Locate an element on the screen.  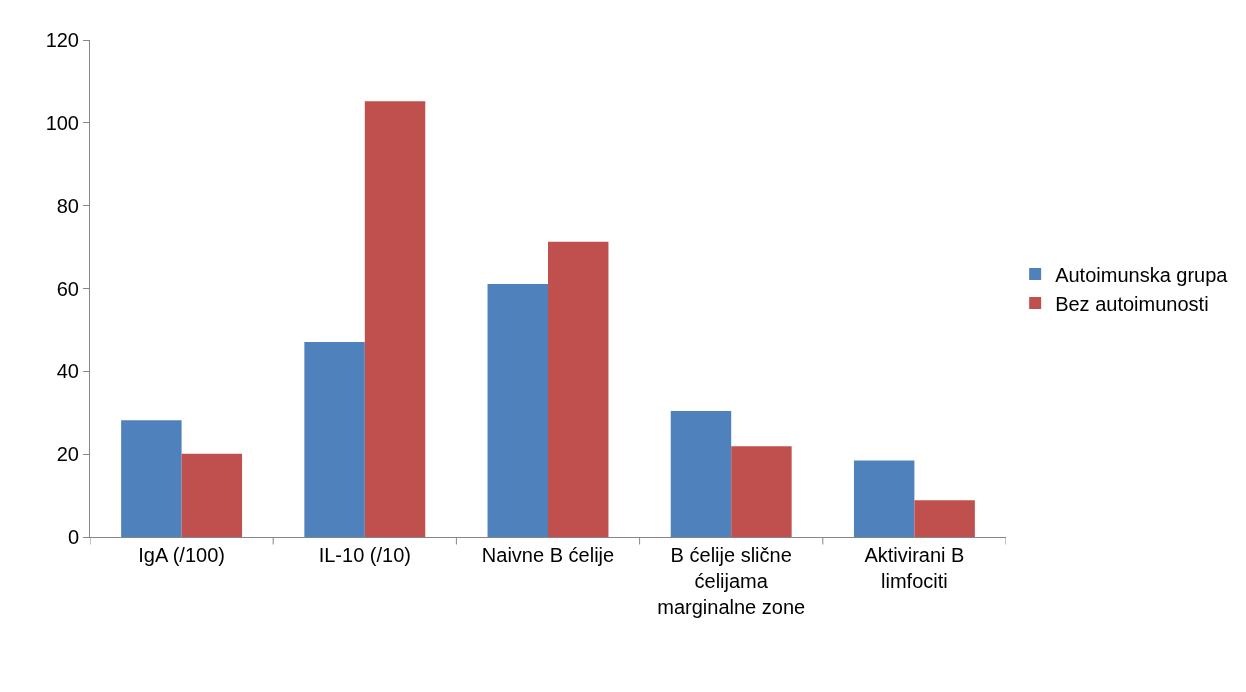
y-tick-label: 0 is located at coordinates (73, 537).